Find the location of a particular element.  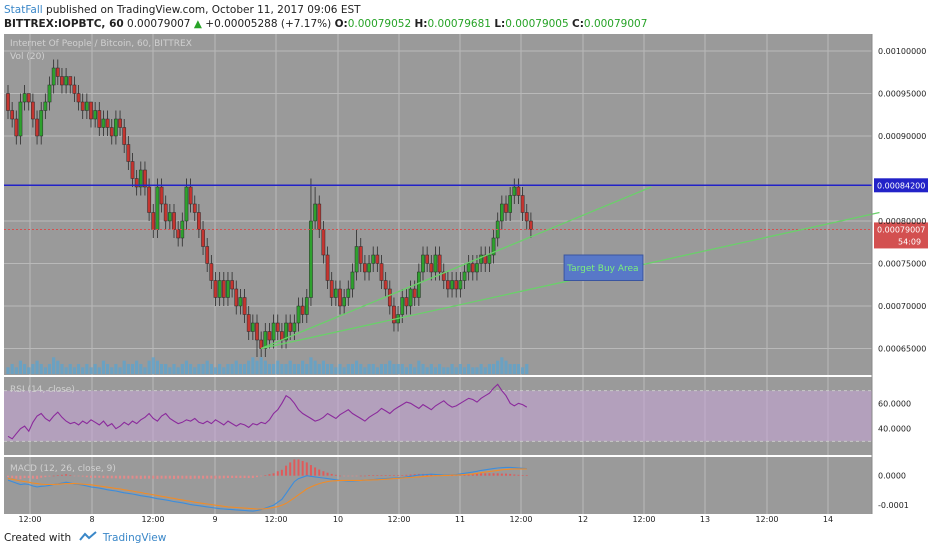

rsi-label: RSI (14, close) is located at coordinates (42, 390).